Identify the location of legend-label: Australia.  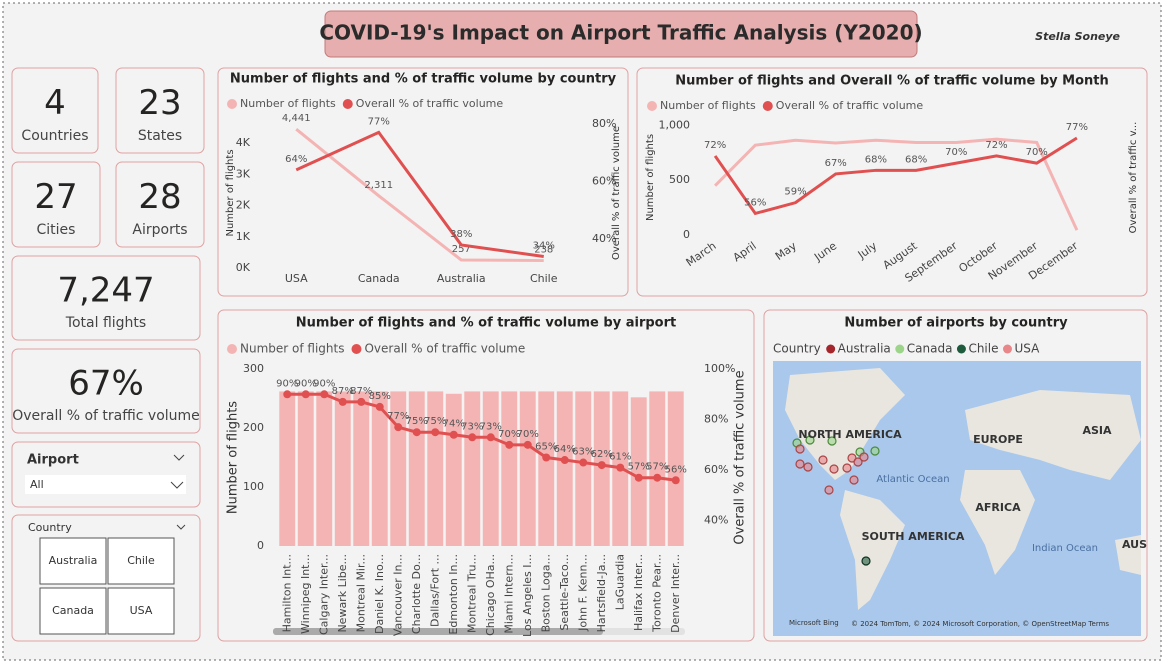
(864, 349).